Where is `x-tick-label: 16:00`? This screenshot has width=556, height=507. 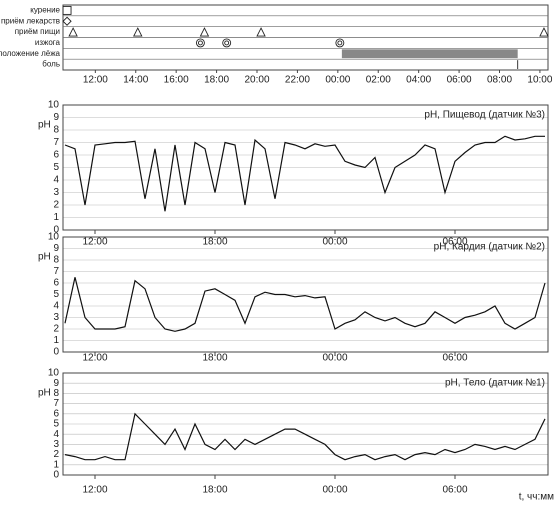 x-tick-label: 16:00 is located at coordinates (176, 80).